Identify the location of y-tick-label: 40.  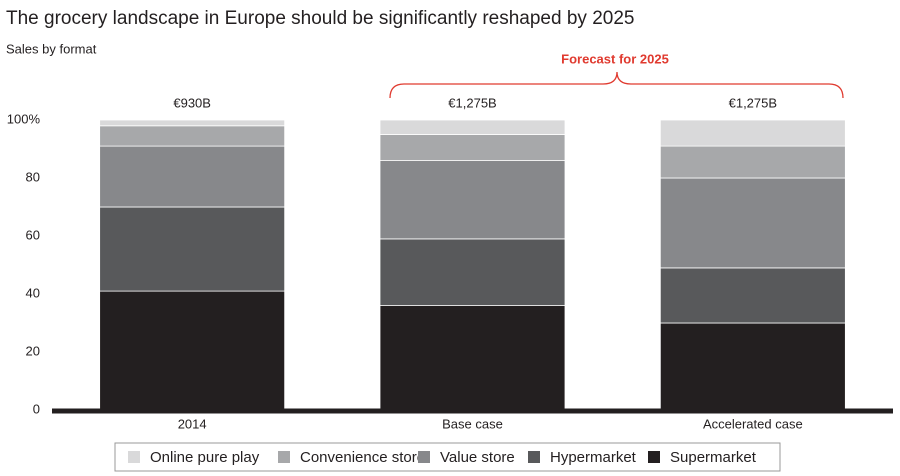
(33, 292).